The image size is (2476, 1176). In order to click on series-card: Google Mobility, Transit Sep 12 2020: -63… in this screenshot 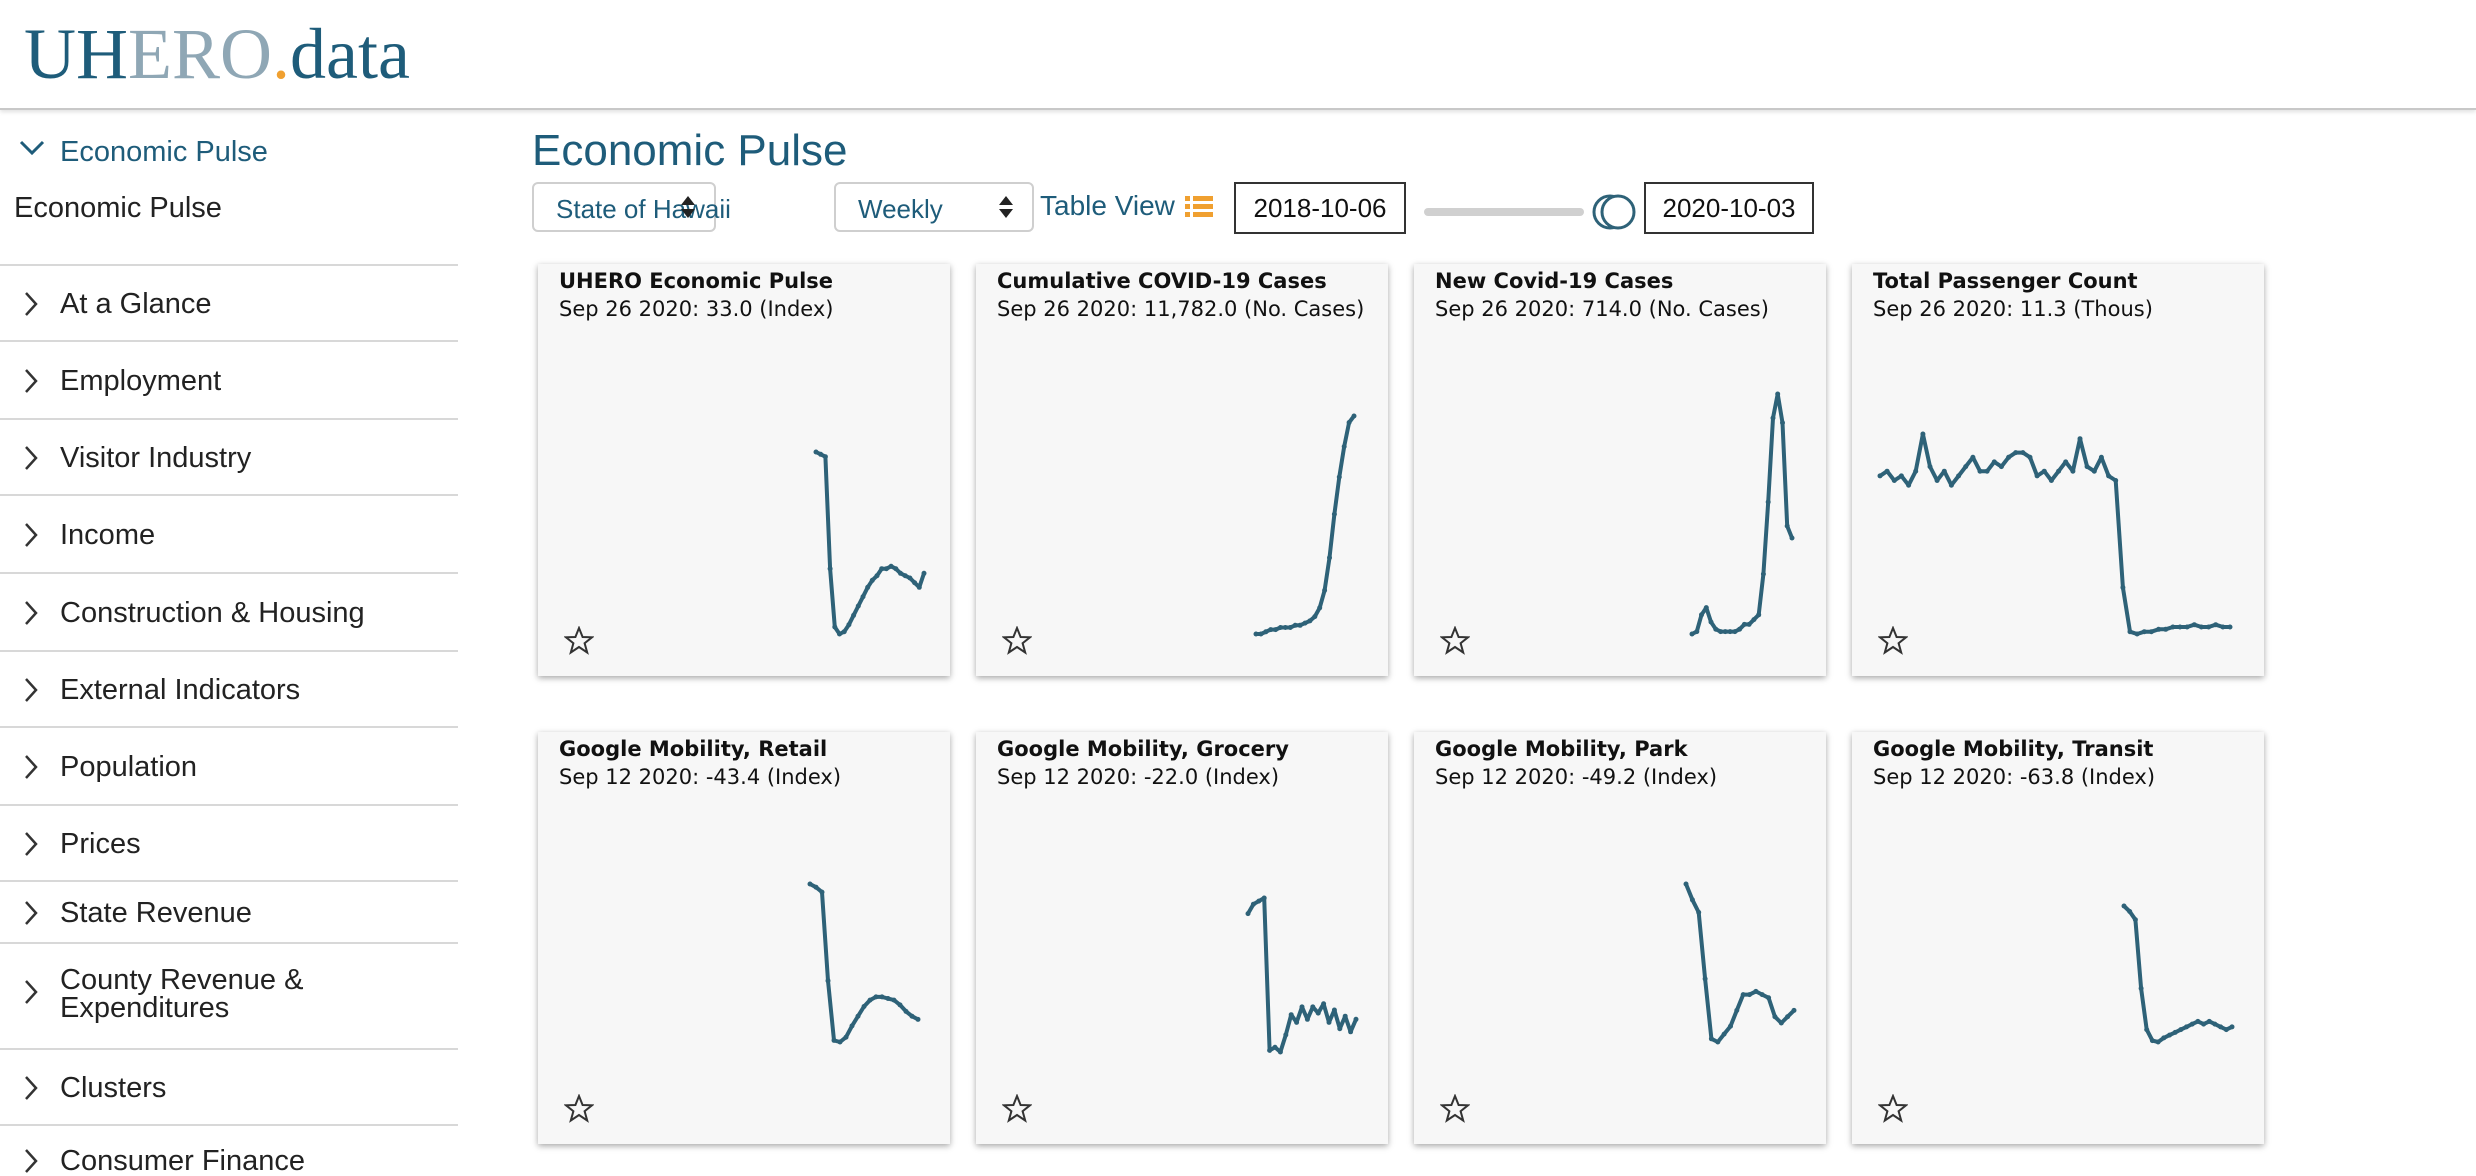, I will do `click(2058, 938)`.